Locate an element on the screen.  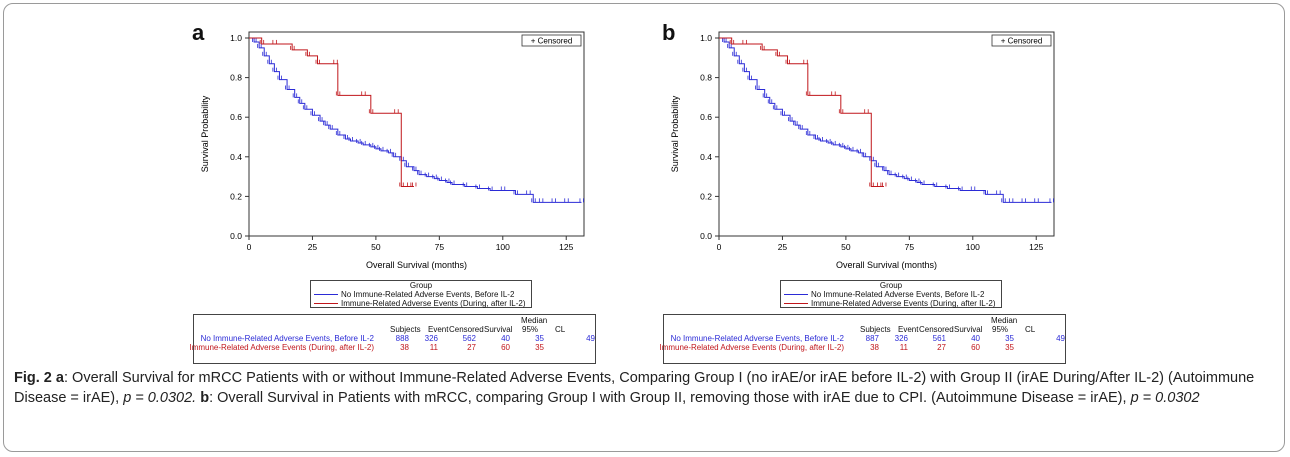
caption-fig-label: Fig. 2 is located at coordinates (33, 378).